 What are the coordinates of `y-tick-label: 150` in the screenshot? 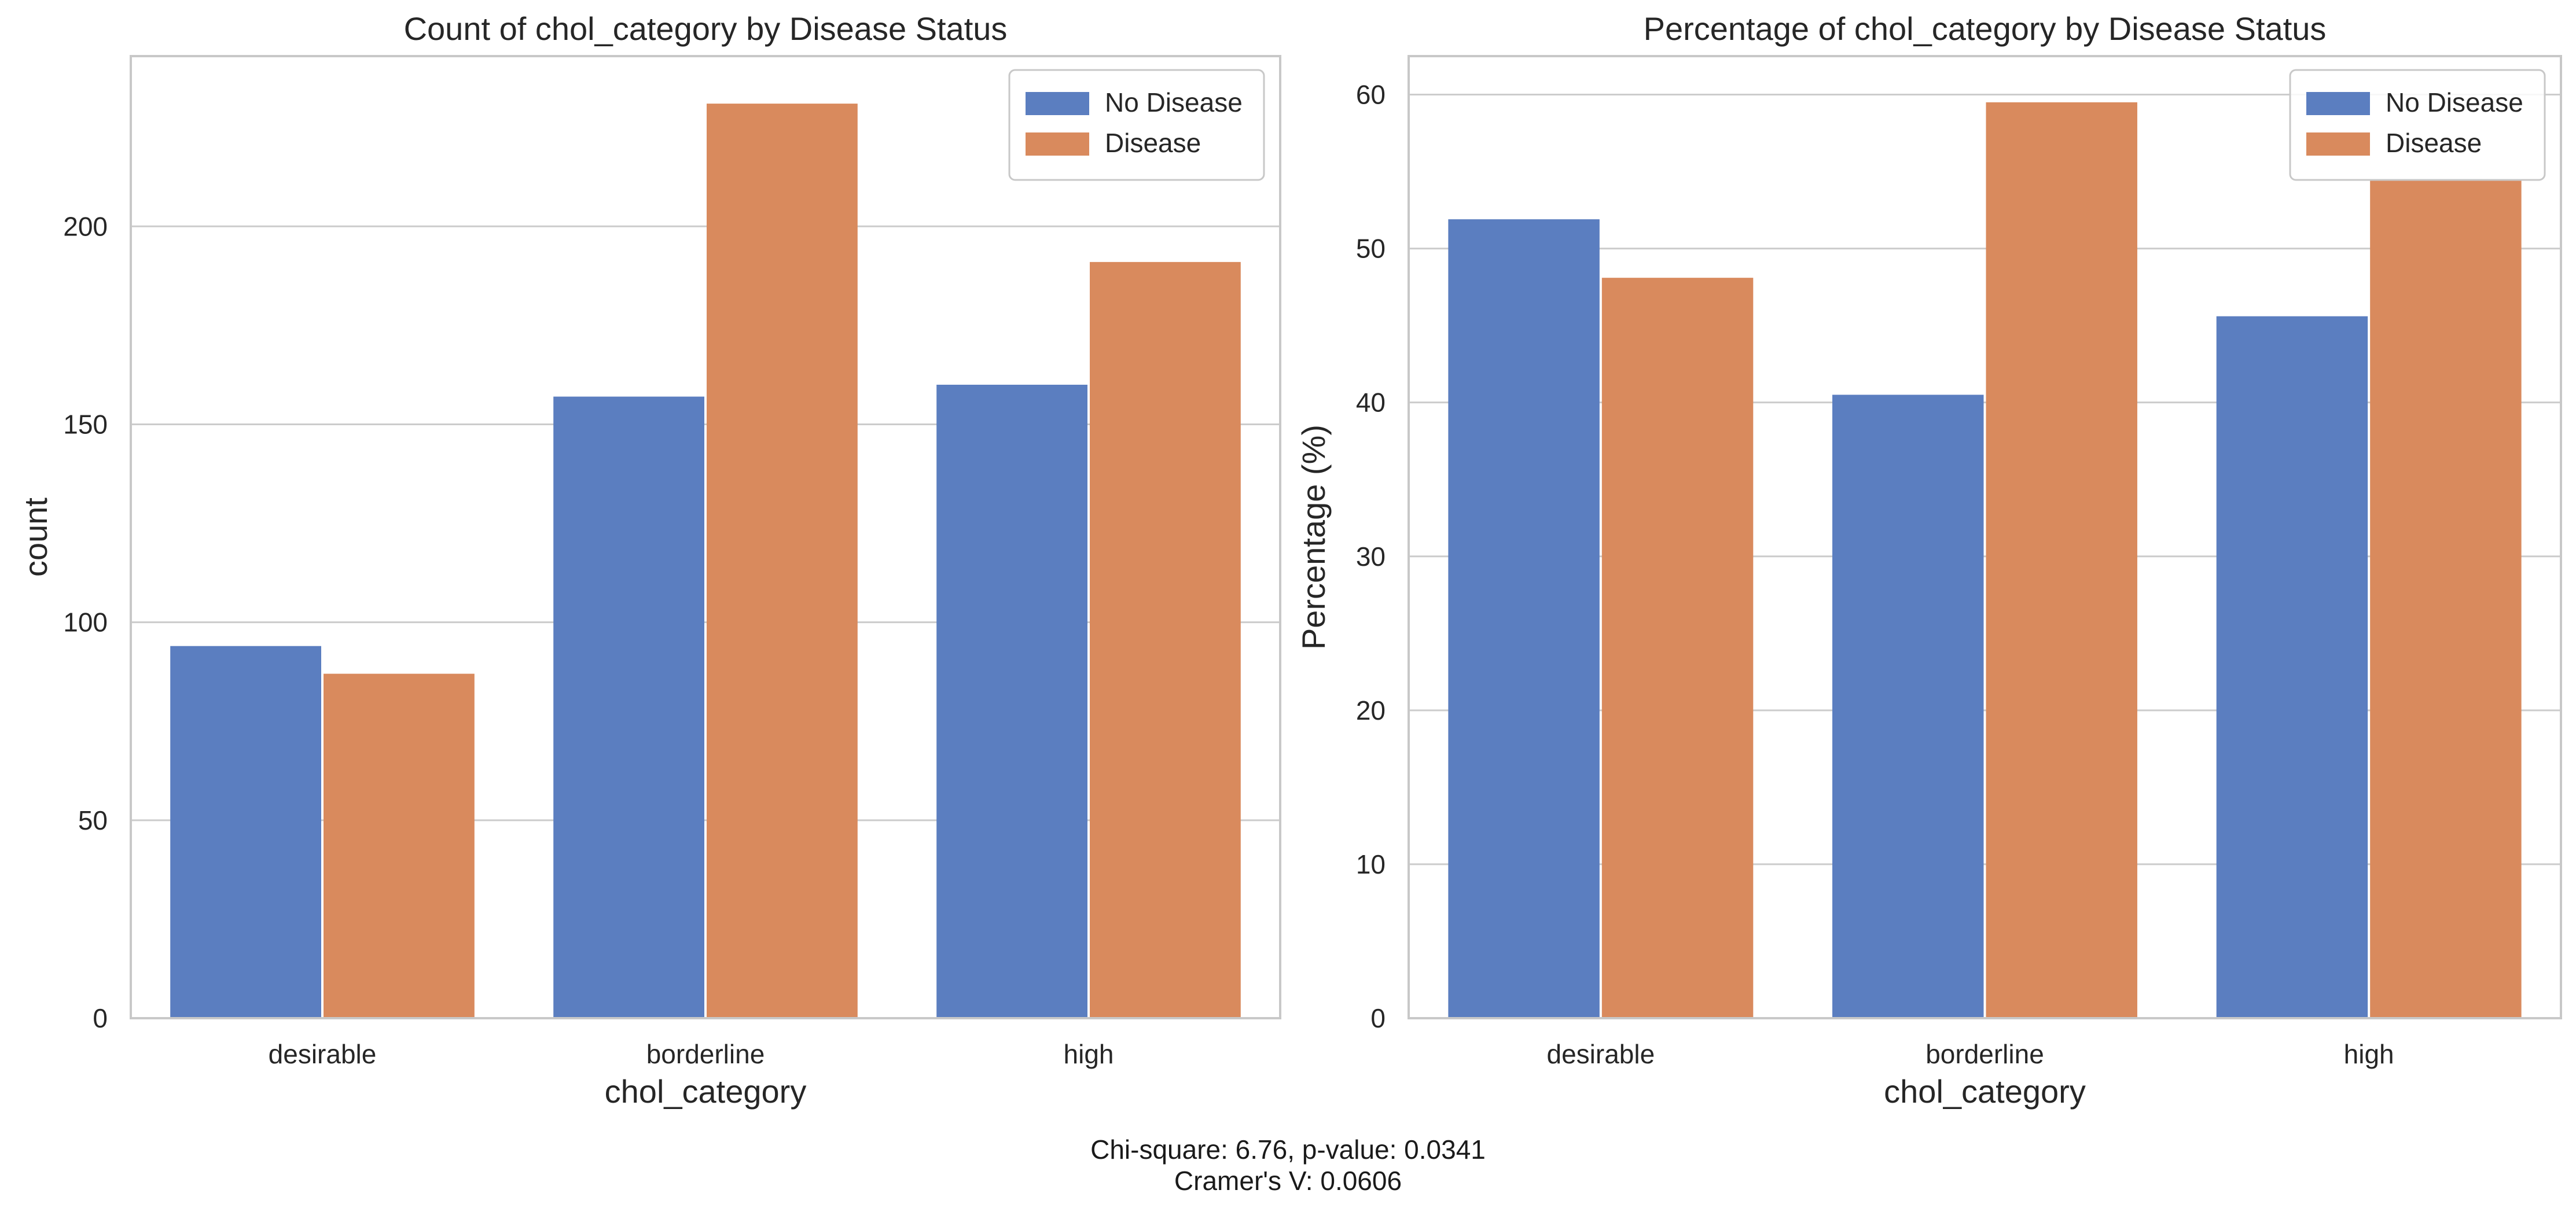 It's located at (86, 424).